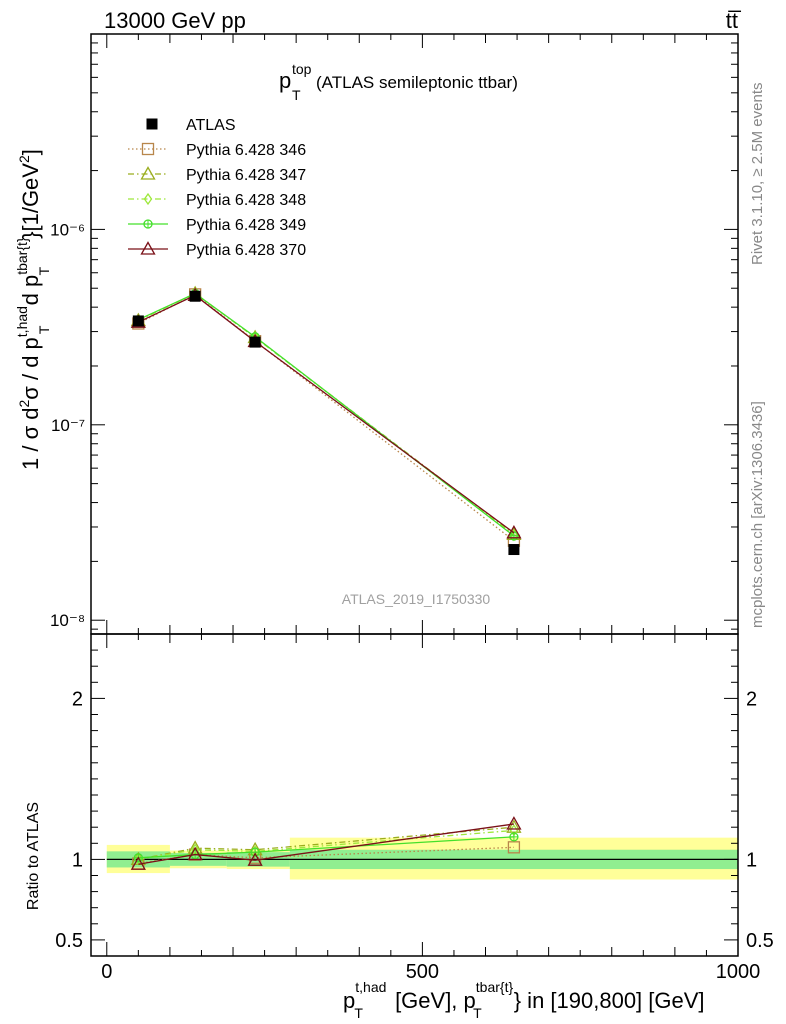 This screenshot has height=1024, width=786. I want to click on legend-entry-4: Pythia 6.428 349, so click(217, 225).